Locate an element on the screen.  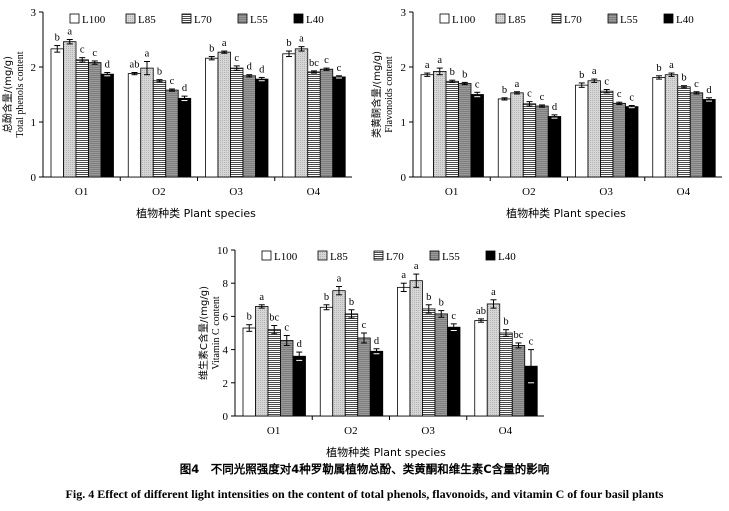
y-tick-label: 0 is located at coordinates (404, 178).